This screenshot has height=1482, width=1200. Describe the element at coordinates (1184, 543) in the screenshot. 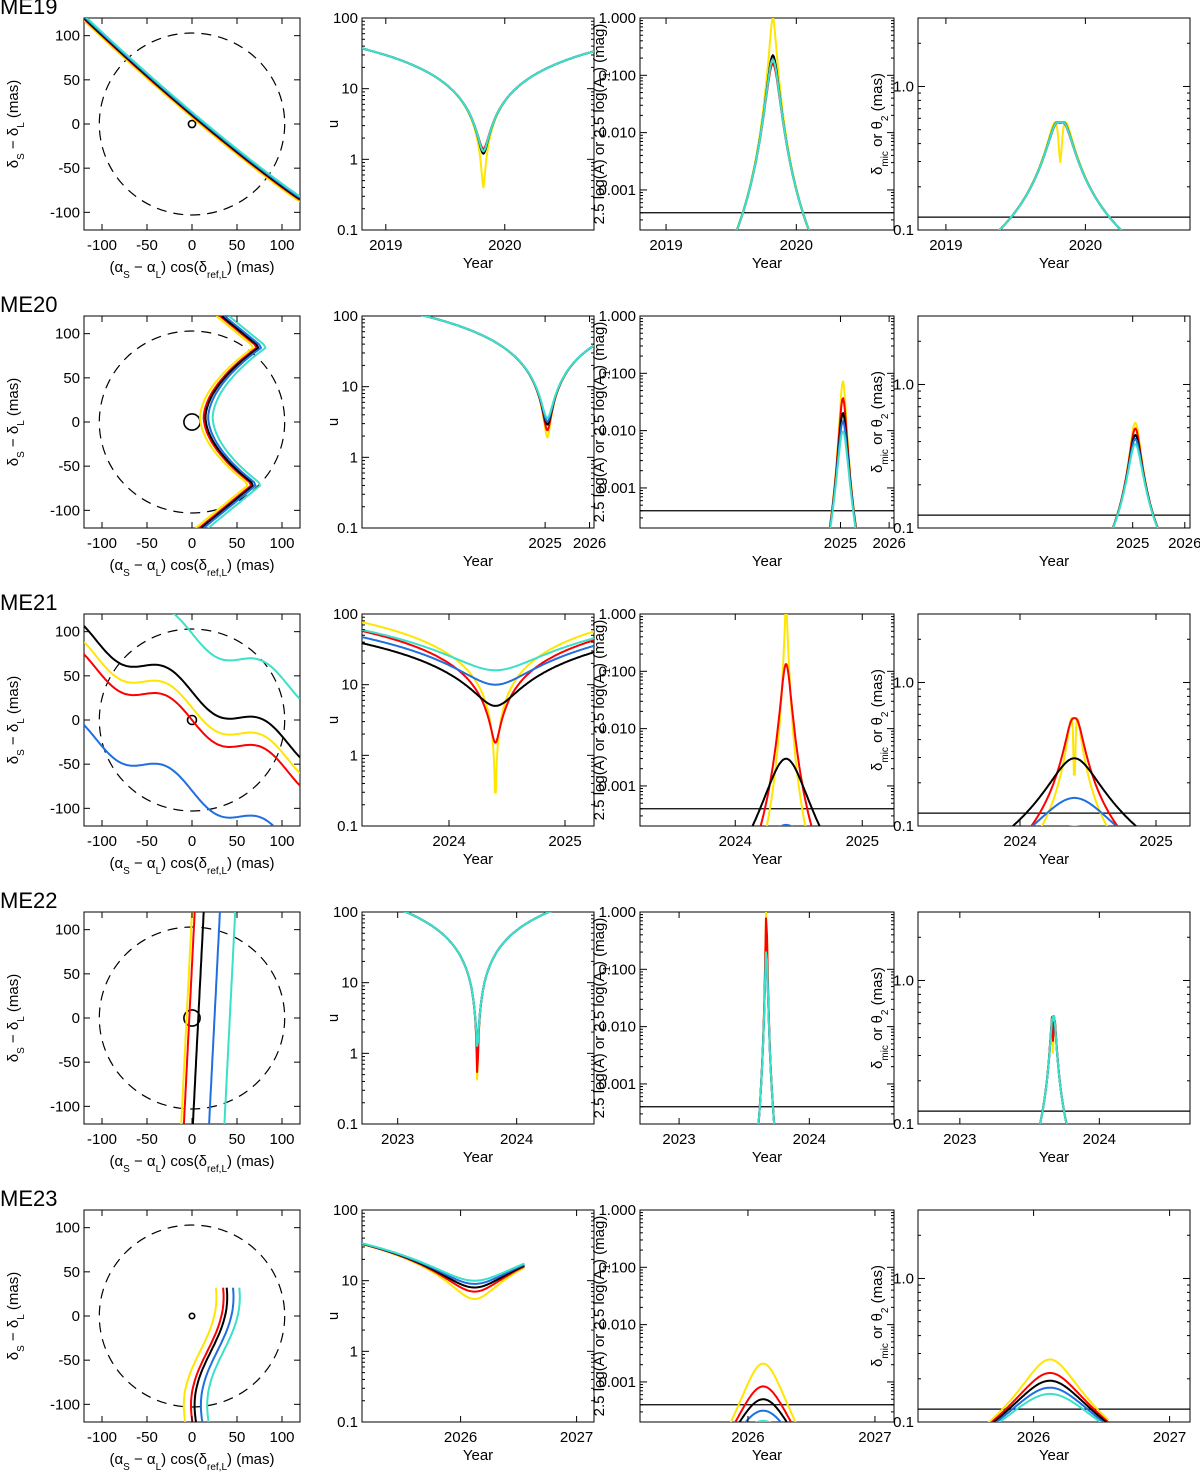

I see `x-tick-label: 2026` at that location.